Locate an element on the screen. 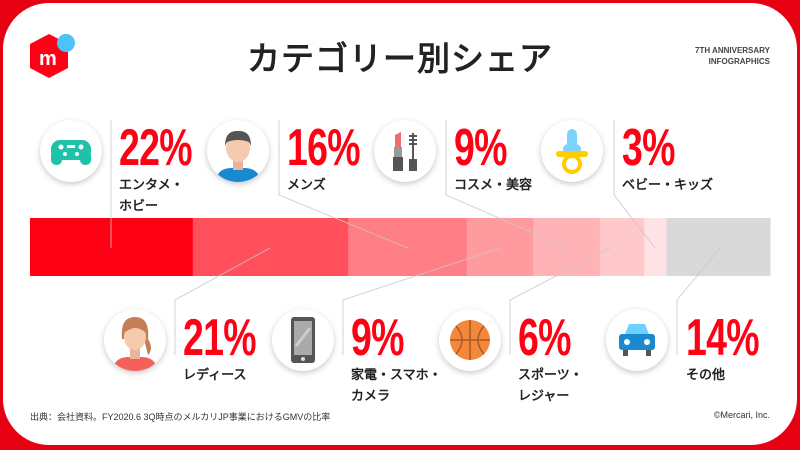 The width and height of the screenshot is (800, 450). percent-other: 14% is located at coordinates (722, 338).